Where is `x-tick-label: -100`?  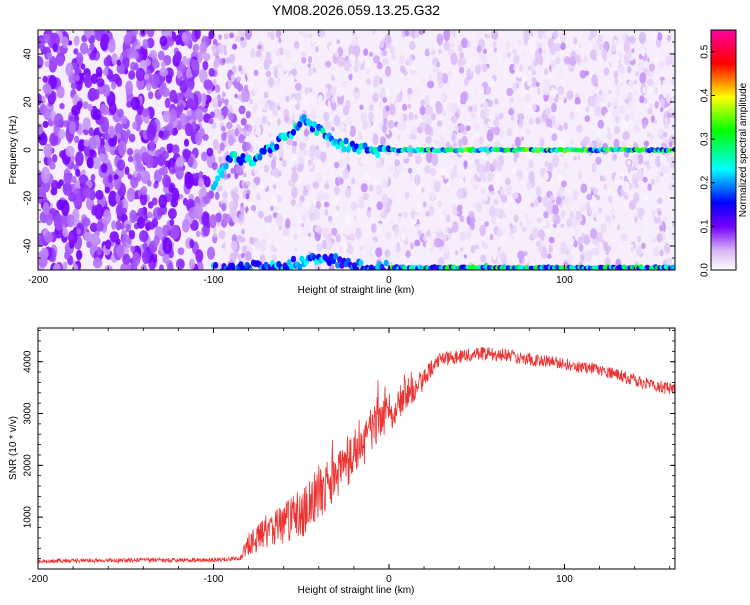
x-tick-label: -100 is located at coordinates (213, 579).